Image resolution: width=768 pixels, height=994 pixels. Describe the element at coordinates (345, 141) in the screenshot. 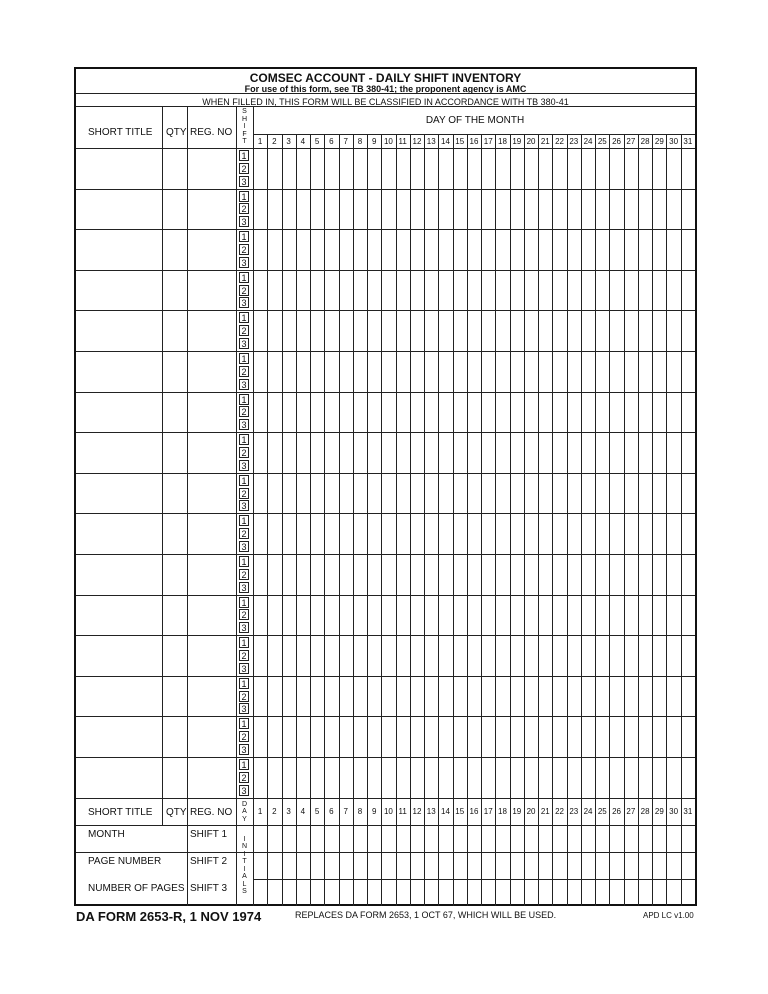

I see `day-number: 7` at that location.